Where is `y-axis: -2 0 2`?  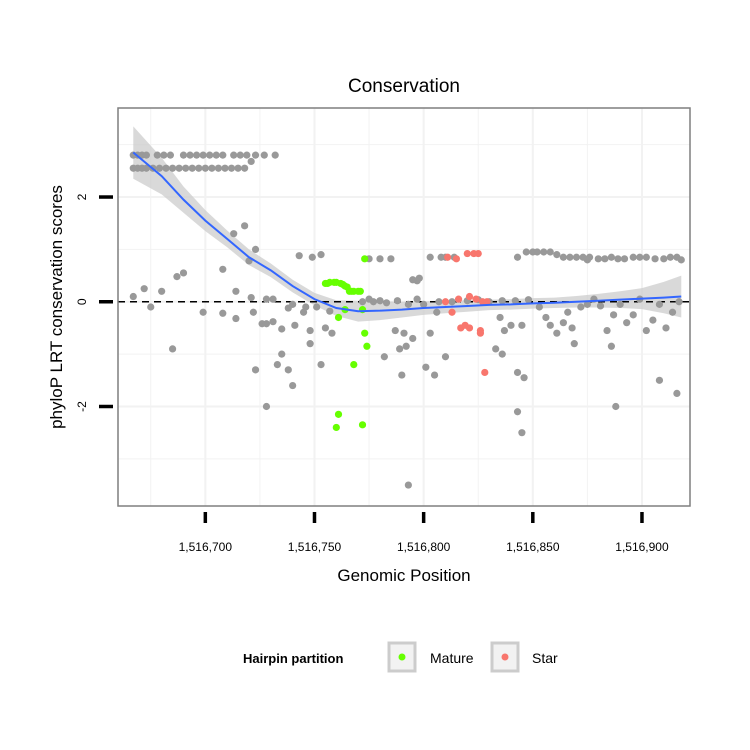 y-axis: -2 0 2 is located at coordinates (94, 302).